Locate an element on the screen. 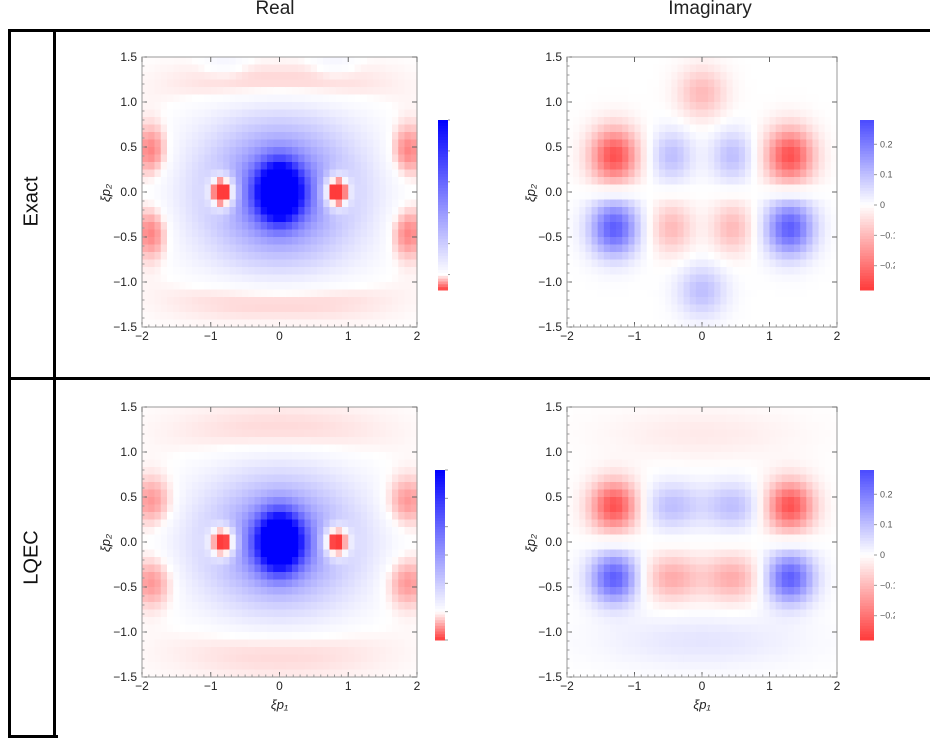 The image size is (930, 738). y-tick-label: 0.0 is located at coordinates (128, 192).